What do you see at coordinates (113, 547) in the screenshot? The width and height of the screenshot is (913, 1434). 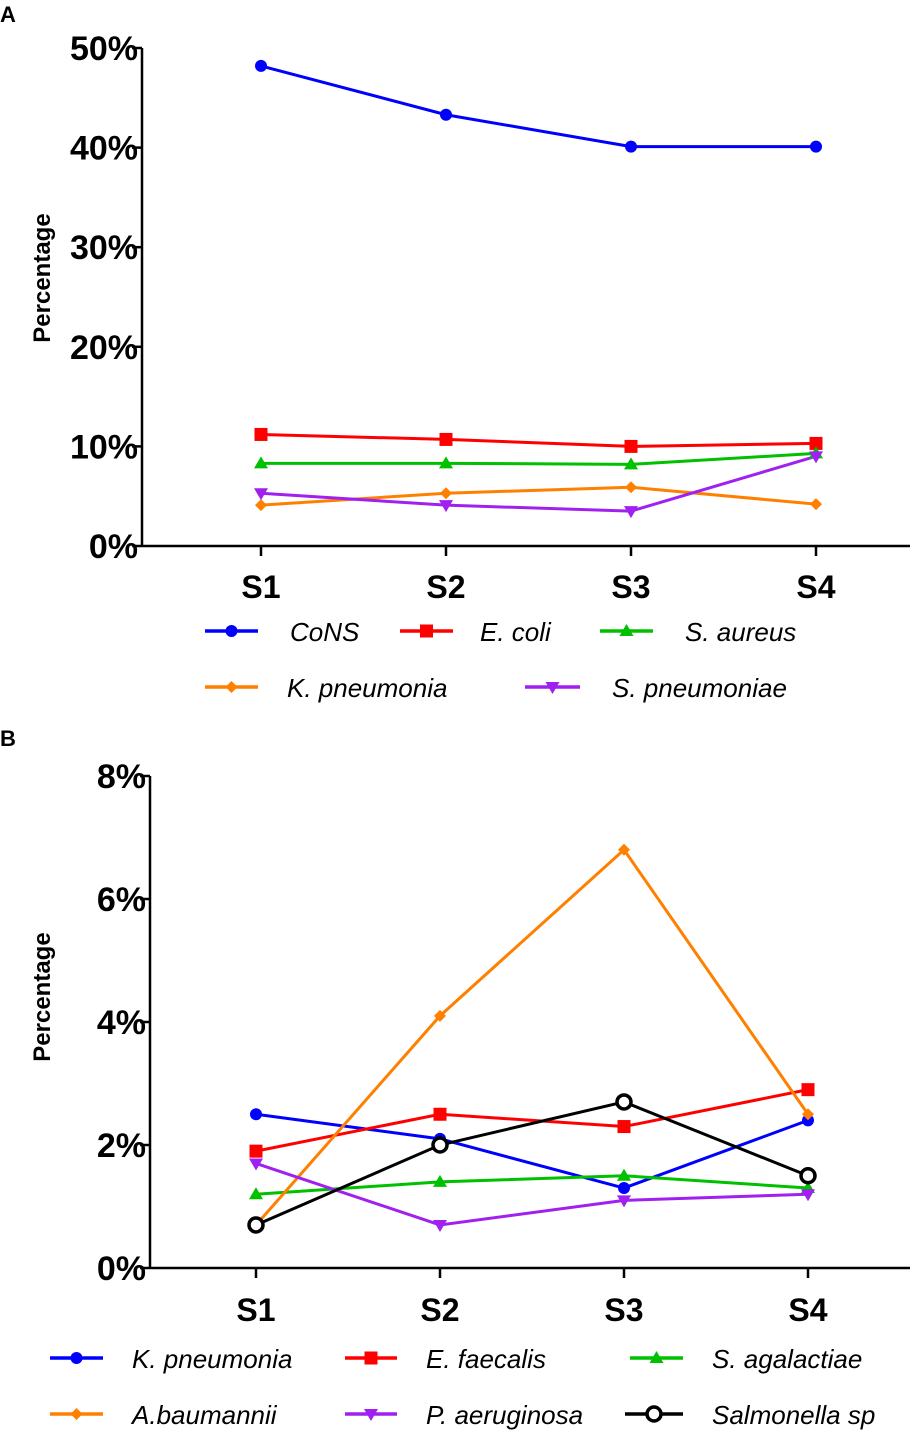 I see `panel-a-y-tick-label: 0%` at bounding box center [113, 547].